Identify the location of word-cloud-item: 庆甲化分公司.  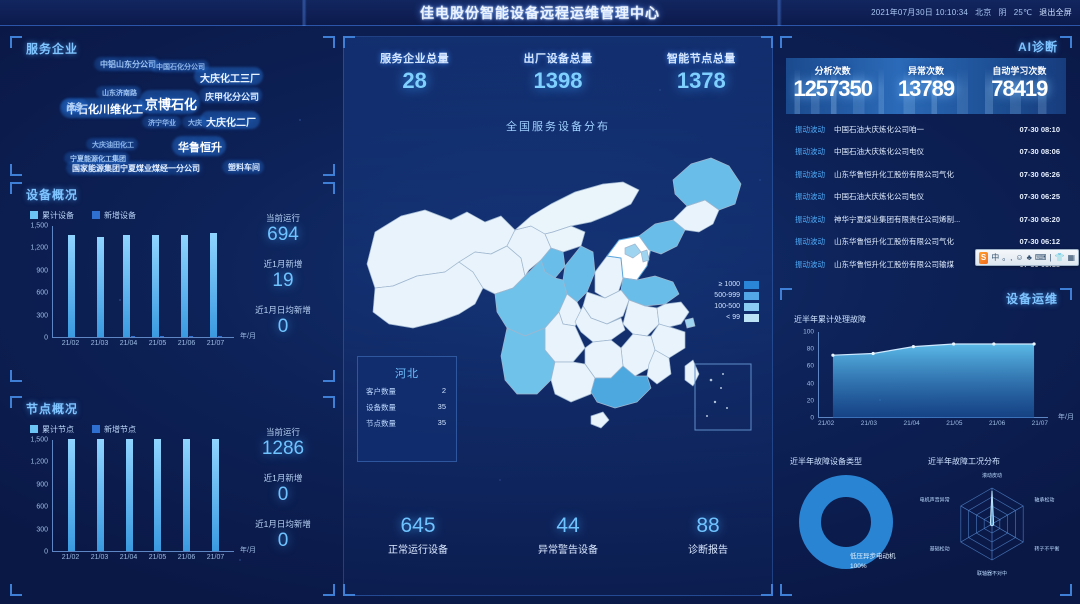
(232, 96).